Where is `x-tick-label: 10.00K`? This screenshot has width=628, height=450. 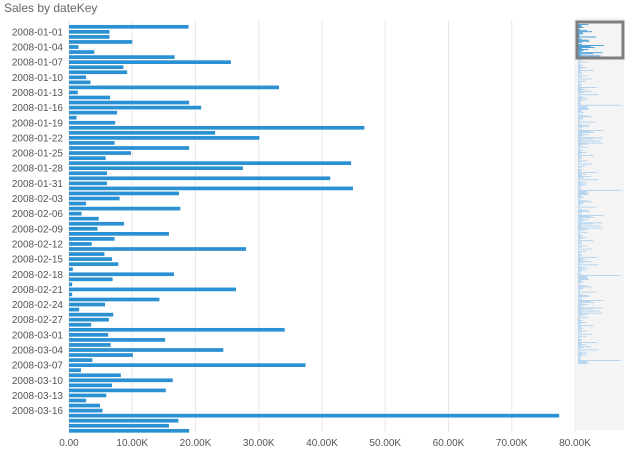
x-tick-label: 10.00K is located at coordinates (132, 443).